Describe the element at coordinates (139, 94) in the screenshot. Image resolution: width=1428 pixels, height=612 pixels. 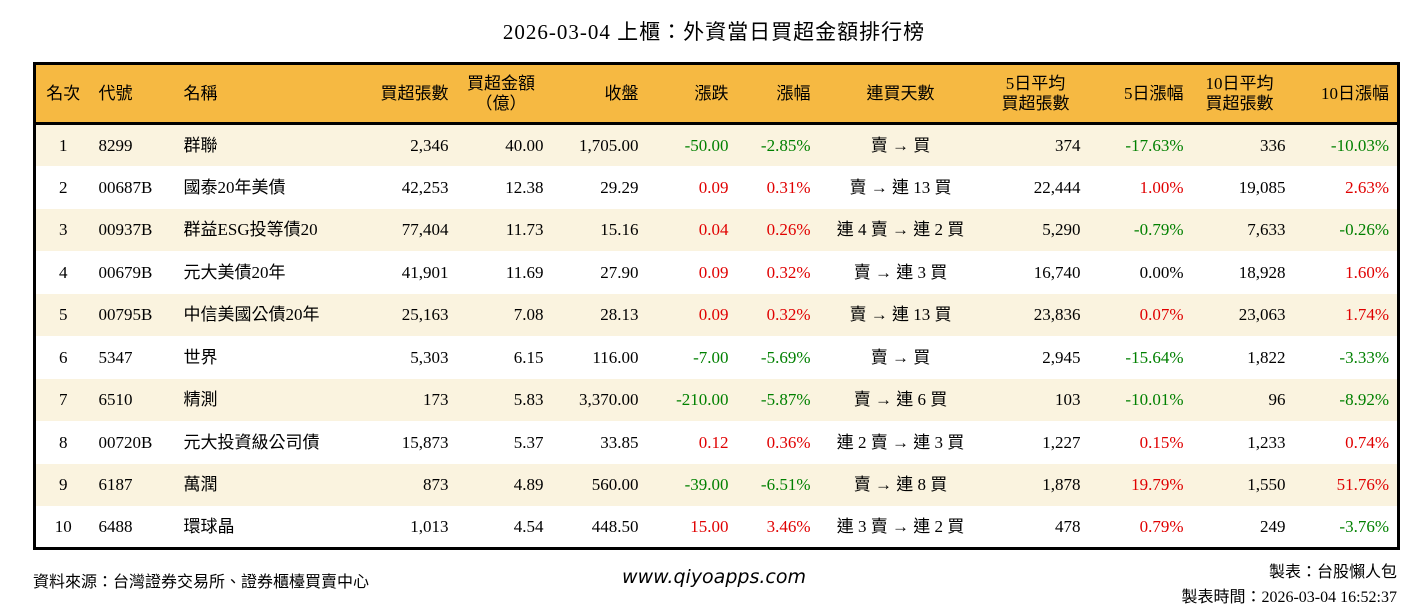
I see `column-header-code: 代號` at that location.